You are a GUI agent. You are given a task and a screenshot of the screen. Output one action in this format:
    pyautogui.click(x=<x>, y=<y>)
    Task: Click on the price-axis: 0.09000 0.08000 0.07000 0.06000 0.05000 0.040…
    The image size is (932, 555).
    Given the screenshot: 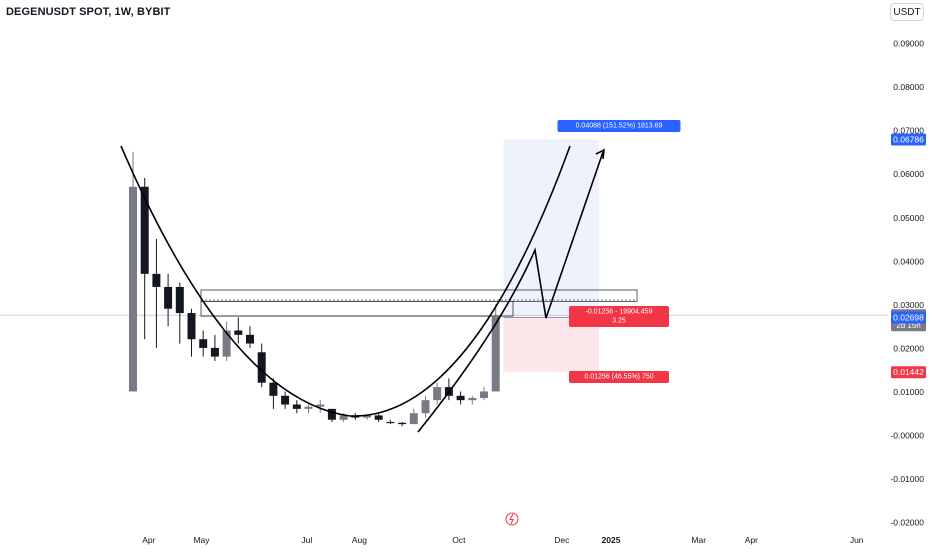 What is the action you would take?
    pyautogui.click(x=907, y=283)
    